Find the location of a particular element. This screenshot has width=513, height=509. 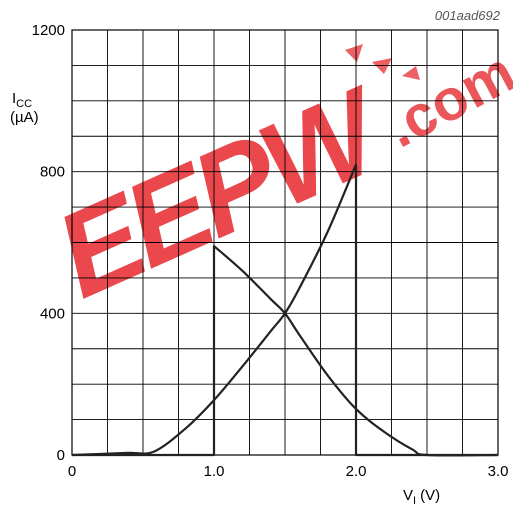

x-axis-label-sub: I is located at coordinates (414, 501).